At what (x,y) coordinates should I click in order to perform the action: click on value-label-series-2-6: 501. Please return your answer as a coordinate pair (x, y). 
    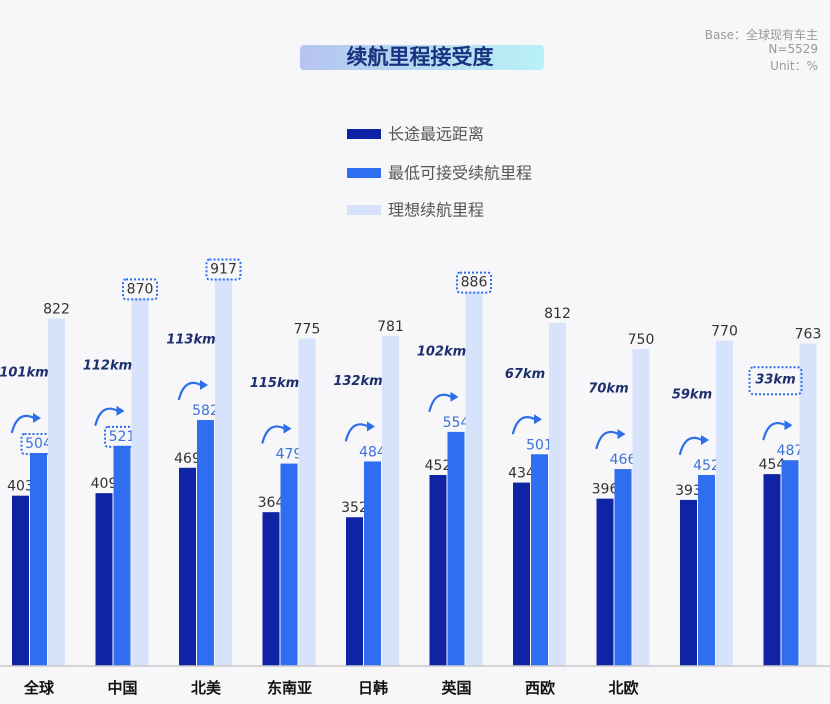
    Looking at the image, I should click on (539, 445).